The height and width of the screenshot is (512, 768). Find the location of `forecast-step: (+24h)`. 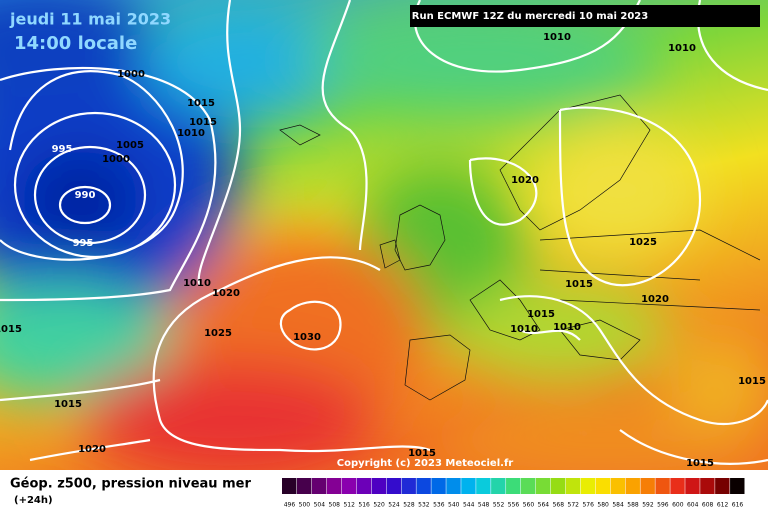

forecast-step: (+24h) is located at coordinates (33, 500).